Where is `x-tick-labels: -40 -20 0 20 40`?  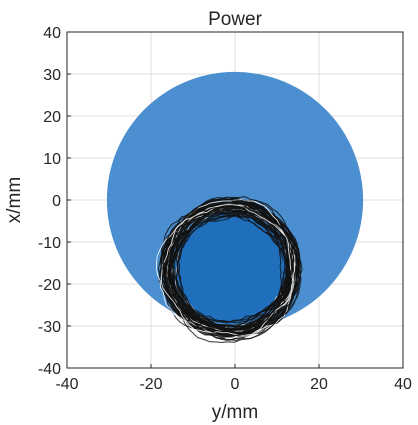
x-tick-labels: -40 -20 0 20 40 is located at coordinates (233, 384).